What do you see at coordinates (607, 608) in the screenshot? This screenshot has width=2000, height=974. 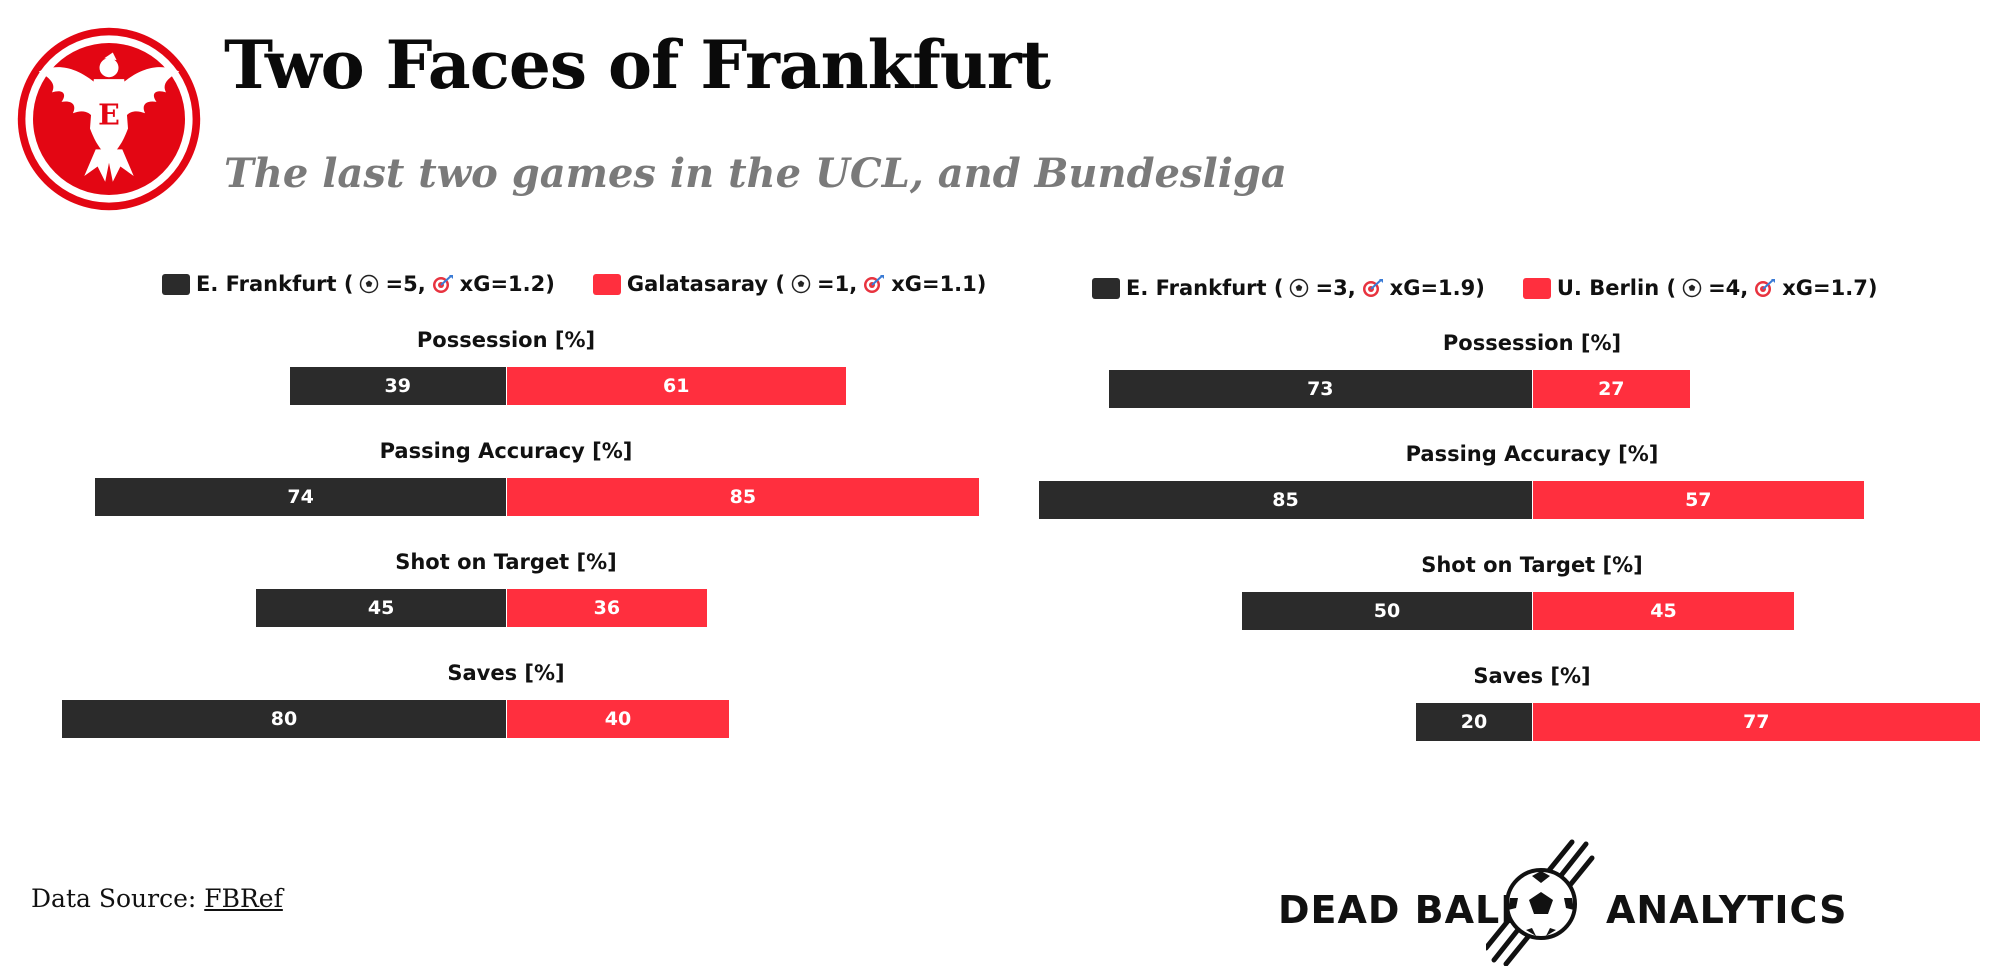 I see `bar-away: 36` at bounding box center [607, 608].